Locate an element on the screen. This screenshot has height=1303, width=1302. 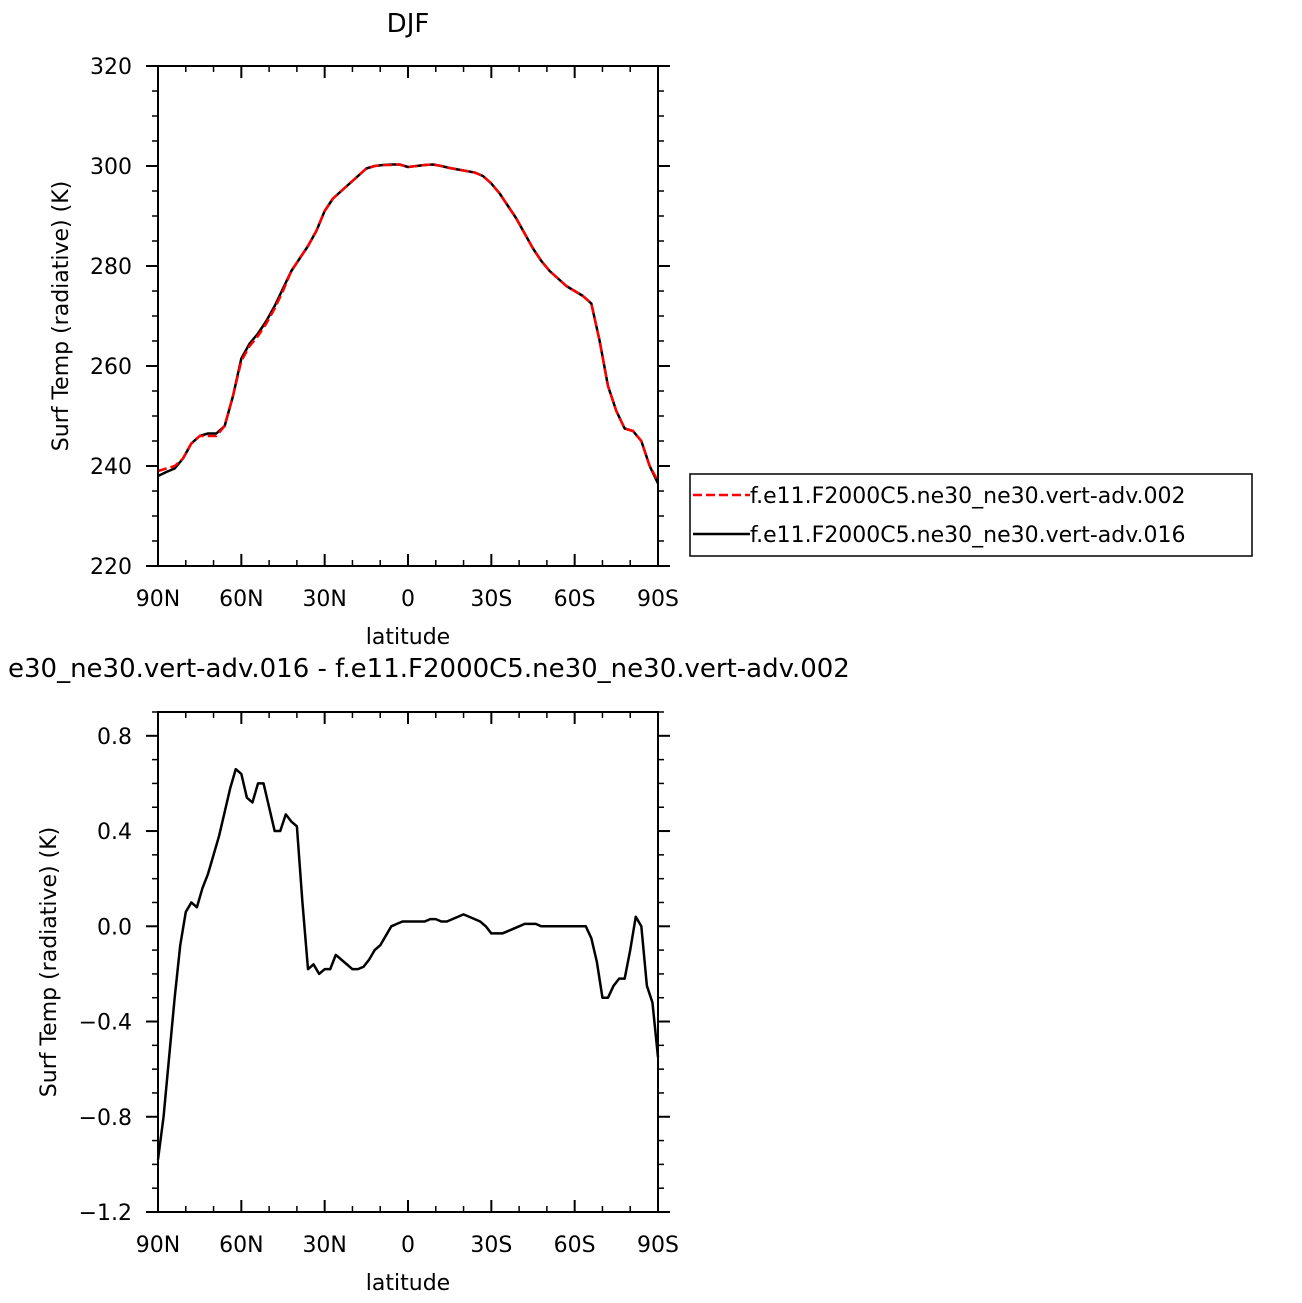
bottom-ytick-label: −0.8 is located at coordinates (105, 1118).